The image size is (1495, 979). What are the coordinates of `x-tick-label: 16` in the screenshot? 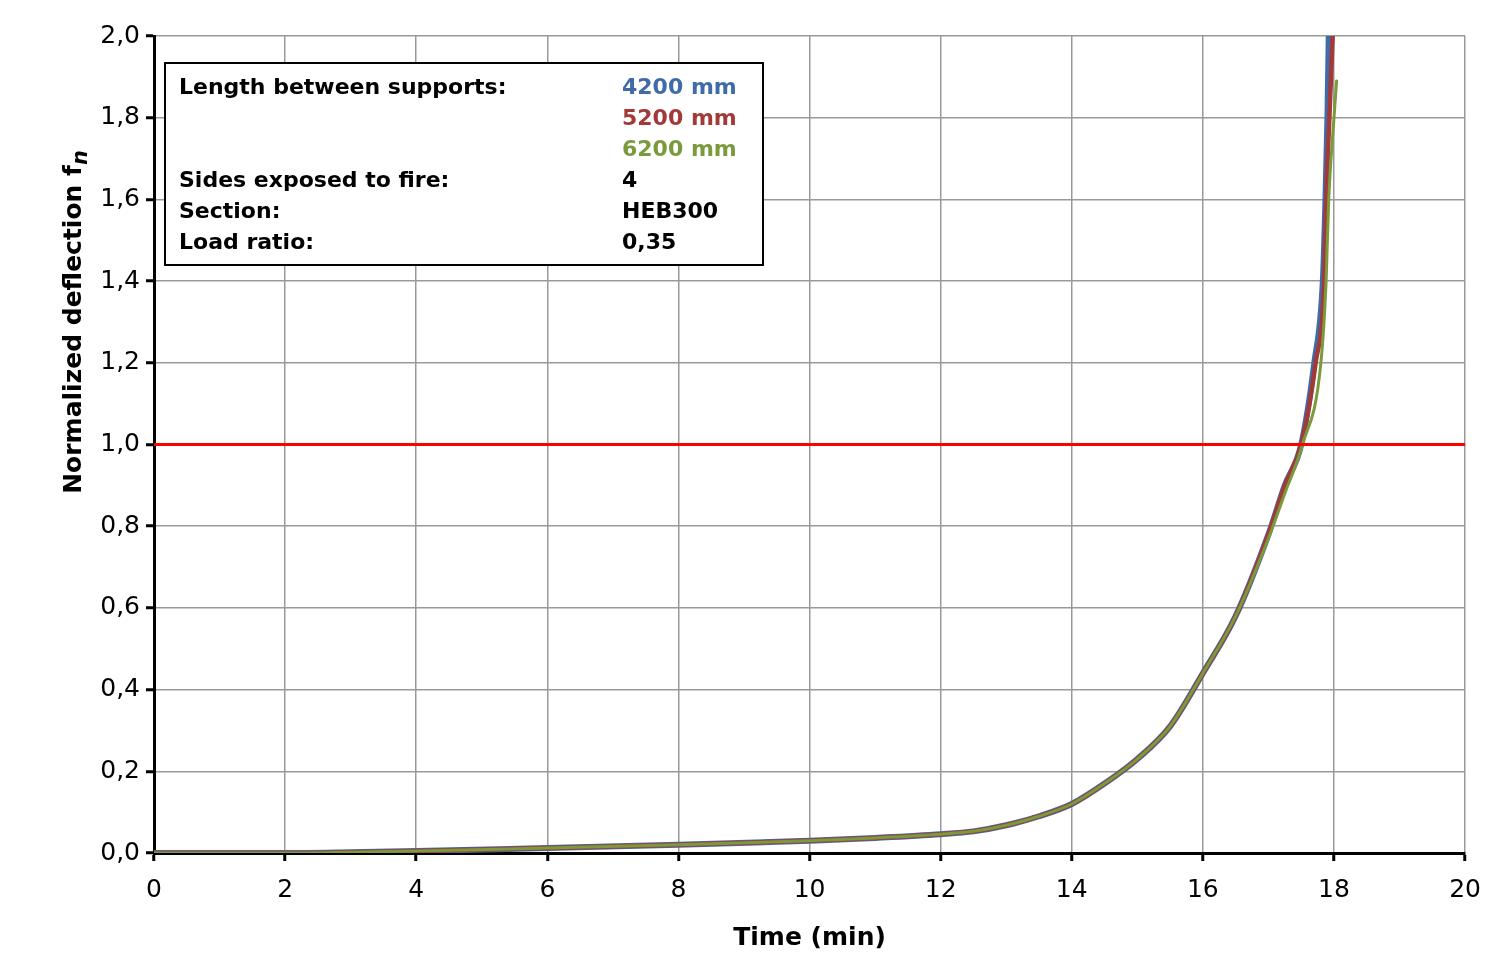 It's located at (1202, 888).